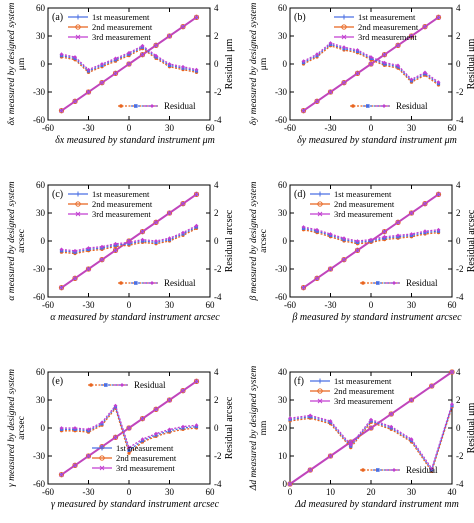 The width and height of the screenshot is (474, 523). I want to click on y2-axis-label: Residual arcsec, so click(470, 240).